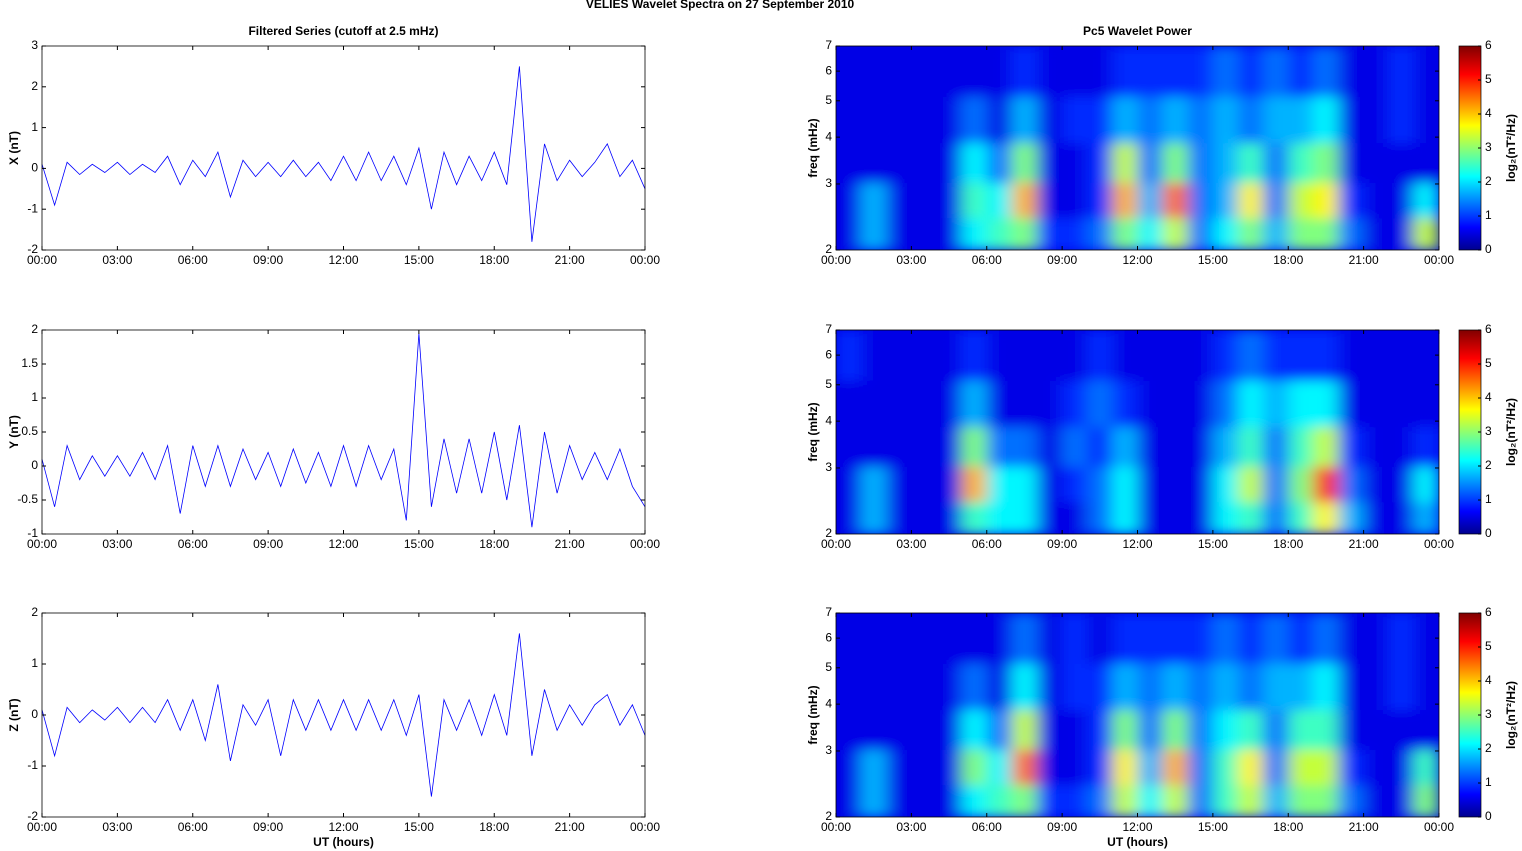 The width and height of the screenshot is (1522, 851). What do you see at coordinates (14, 432) in the screenshot?
I see `y-axis-label: Y (nT)` at bounding box center [14, 432].